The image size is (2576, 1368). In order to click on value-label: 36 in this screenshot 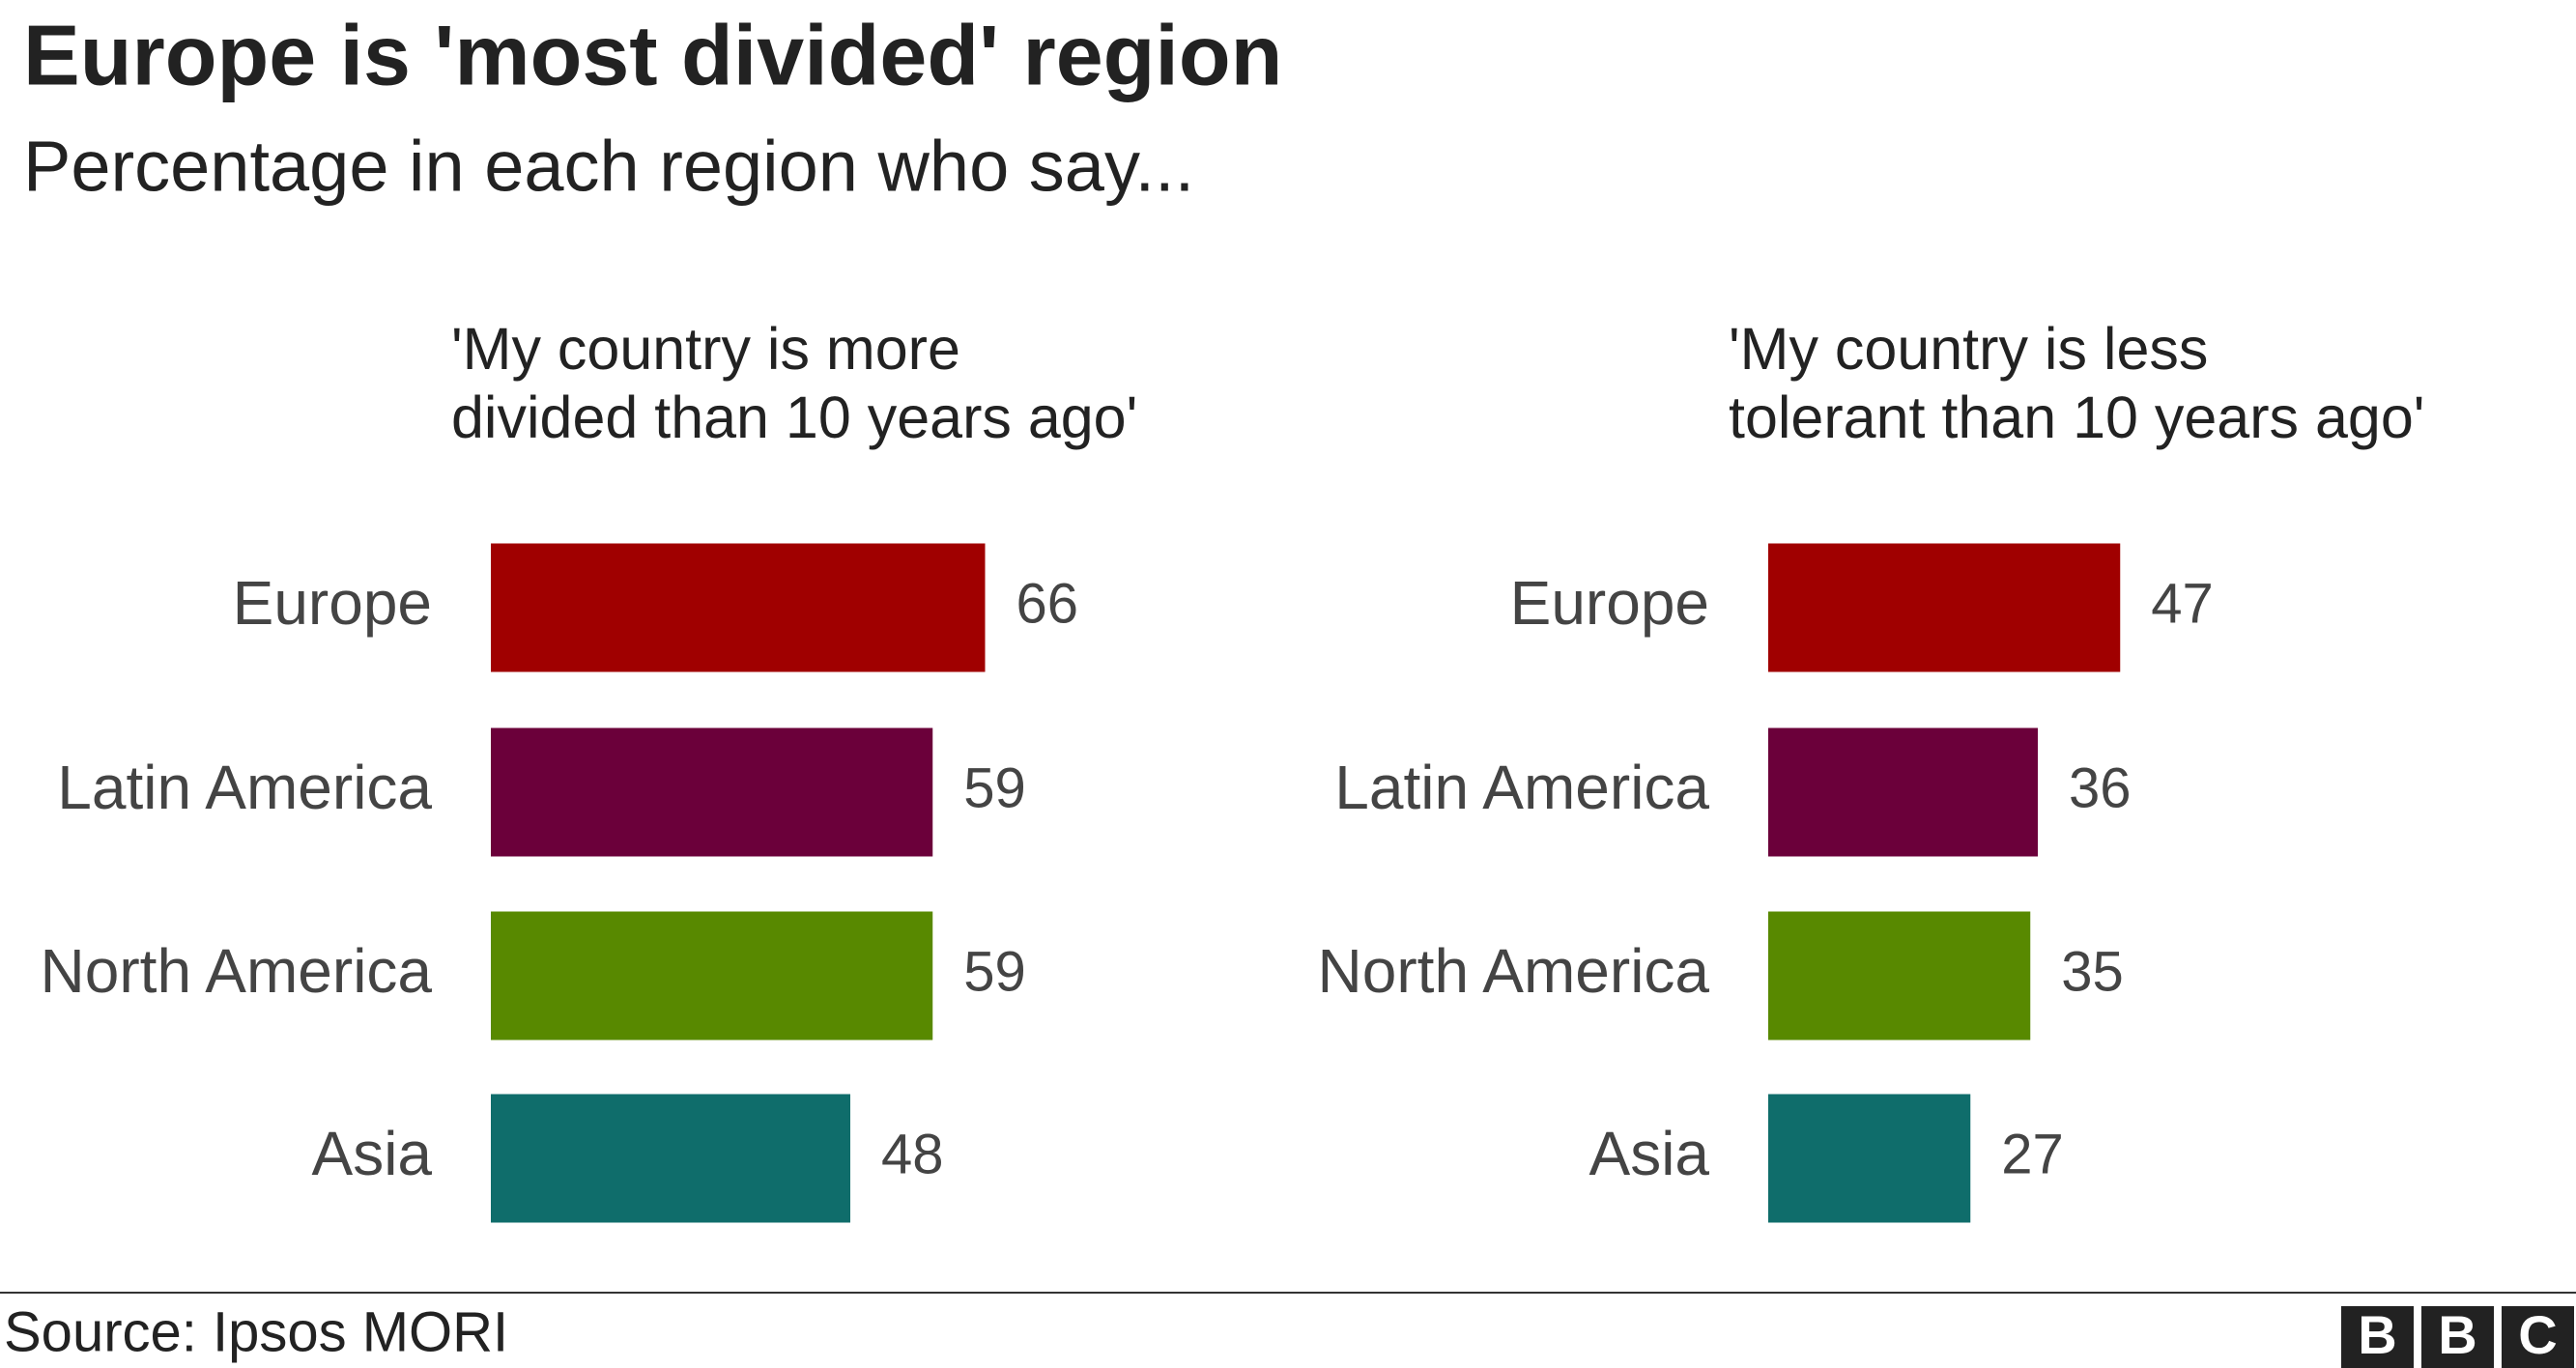, I will do `click(2101, 788)`.